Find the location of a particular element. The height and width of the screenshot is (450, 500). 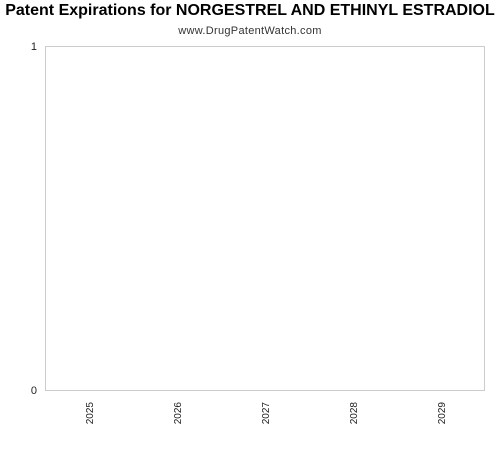

x-tick-label-2025: 2025 is located at coordinates (90, 413).